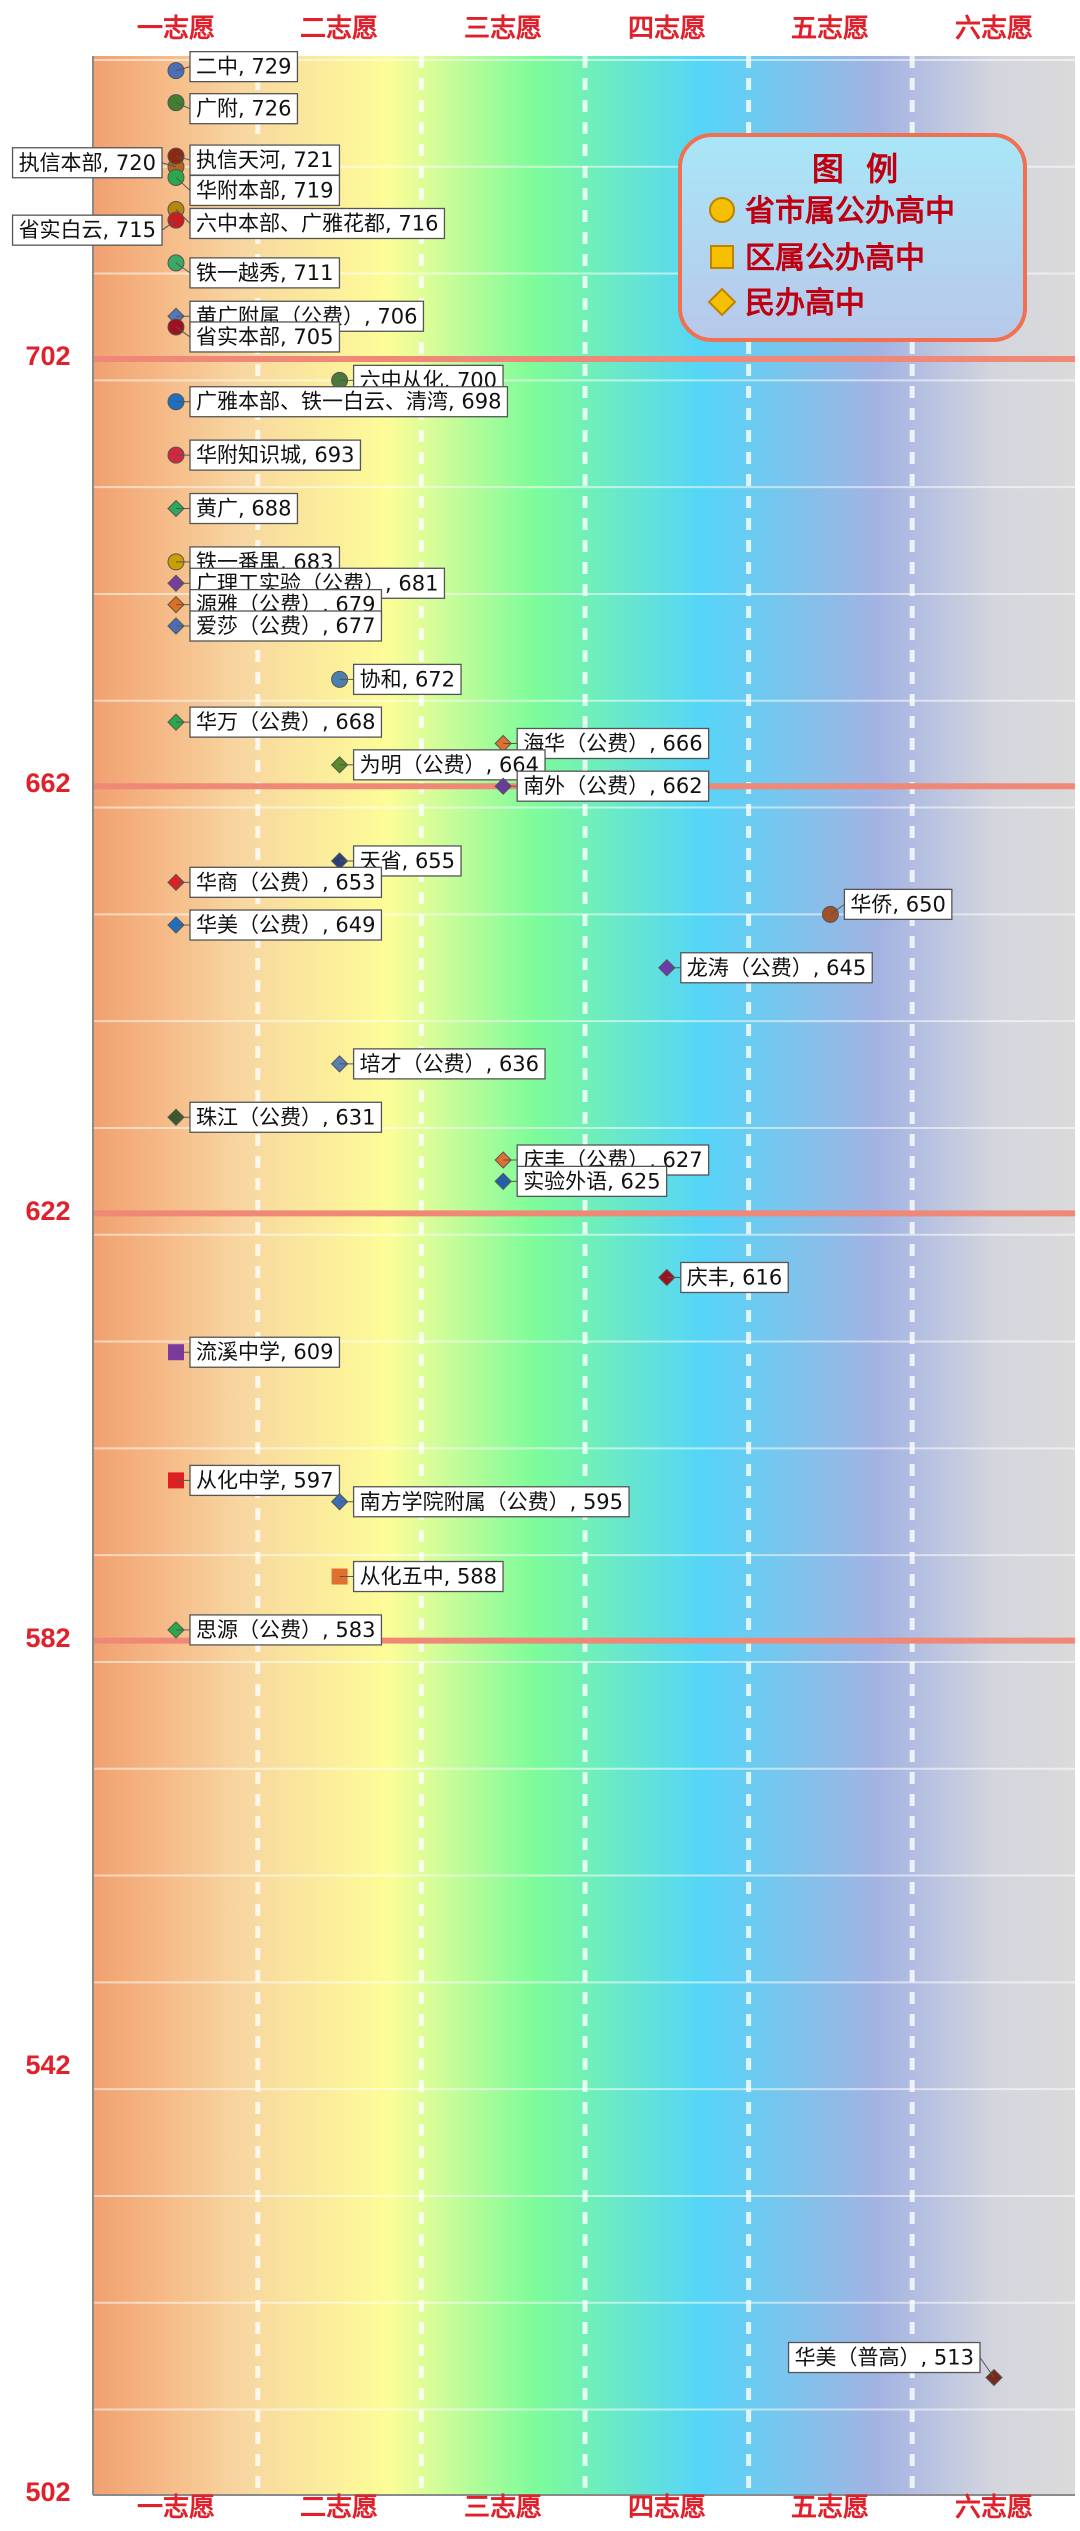 This screenshot has height=2531, width=1080. What do you see at coordinates (612, 743) in the screenshot?
I see `point-label: 海华（公费）, 666` at bounding box center [612, 743].